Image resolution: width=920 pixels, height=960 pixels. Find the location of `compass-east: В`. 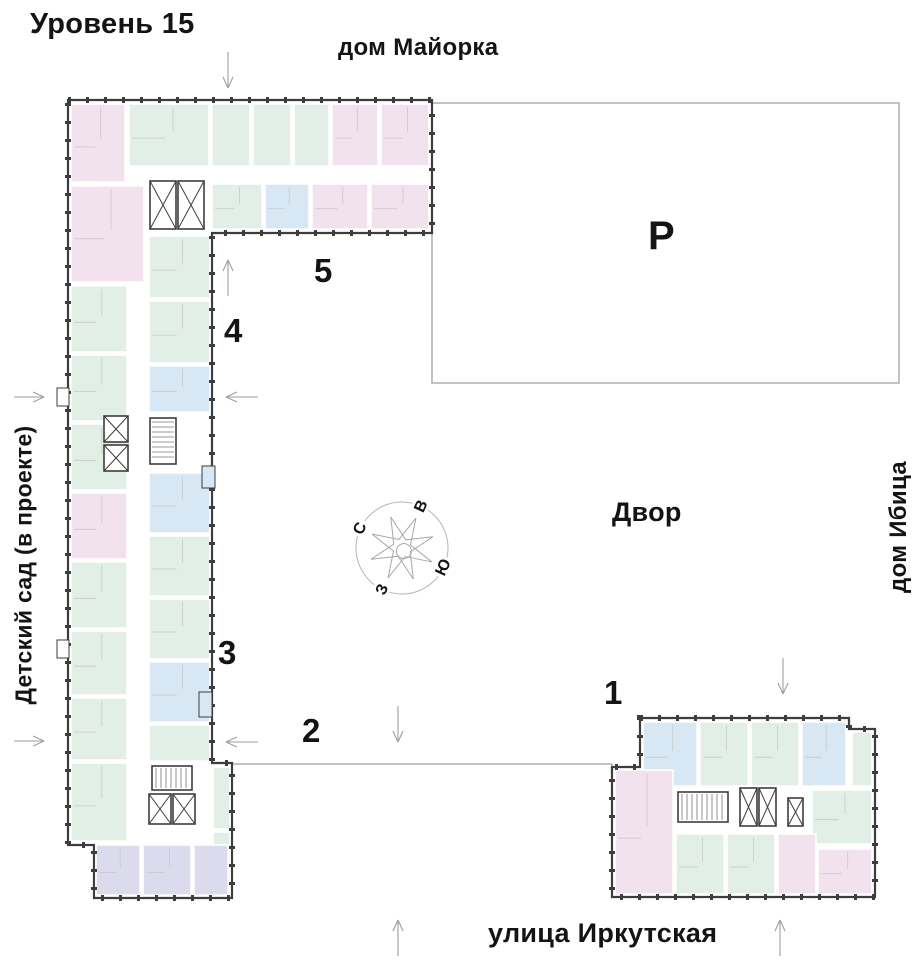

compass-east: В is located at coordinates (421, 506).